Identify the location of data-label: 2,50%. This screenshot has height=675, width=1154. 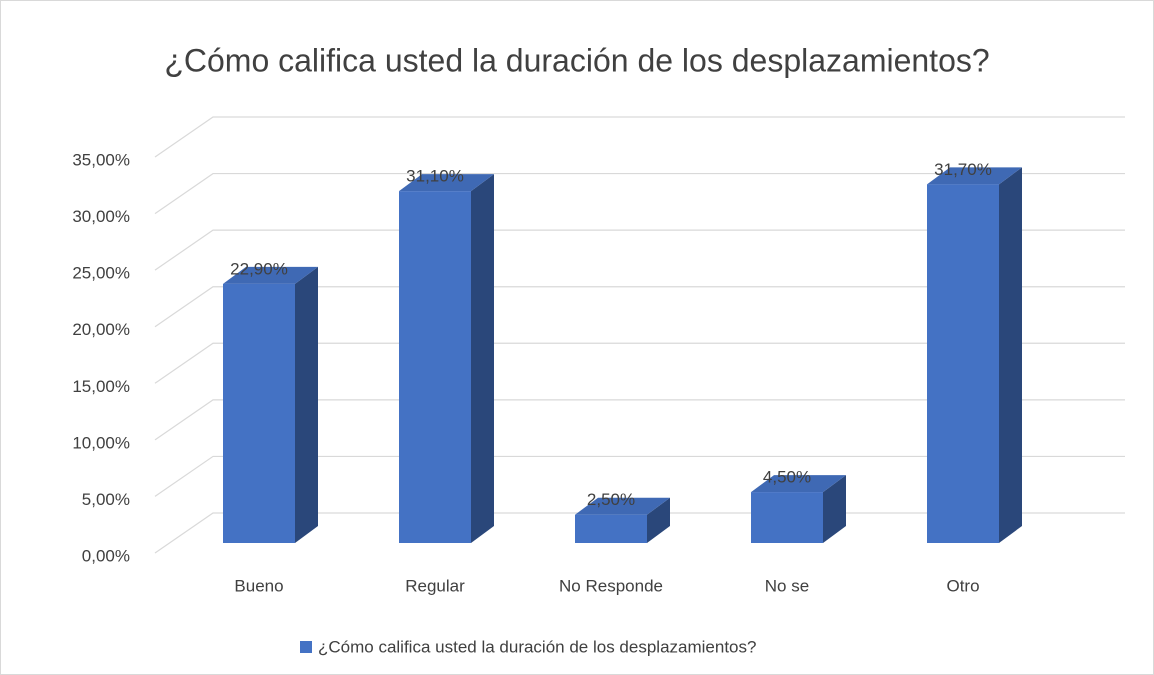
(611, 499).